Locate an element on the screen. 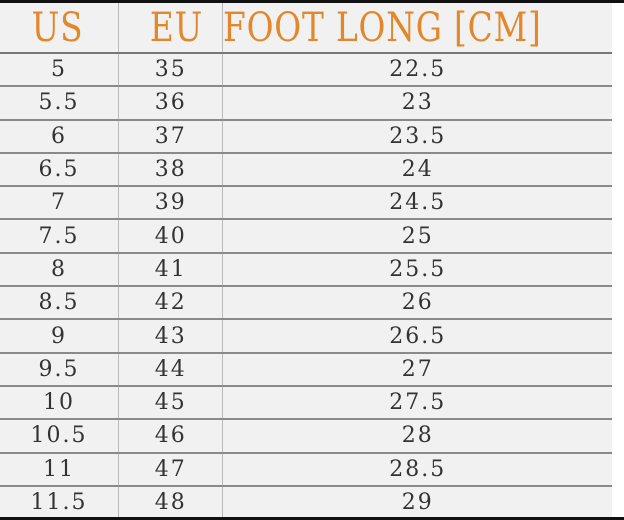  table-row: 9 43 26.5 is located at coordinates (306, 336).